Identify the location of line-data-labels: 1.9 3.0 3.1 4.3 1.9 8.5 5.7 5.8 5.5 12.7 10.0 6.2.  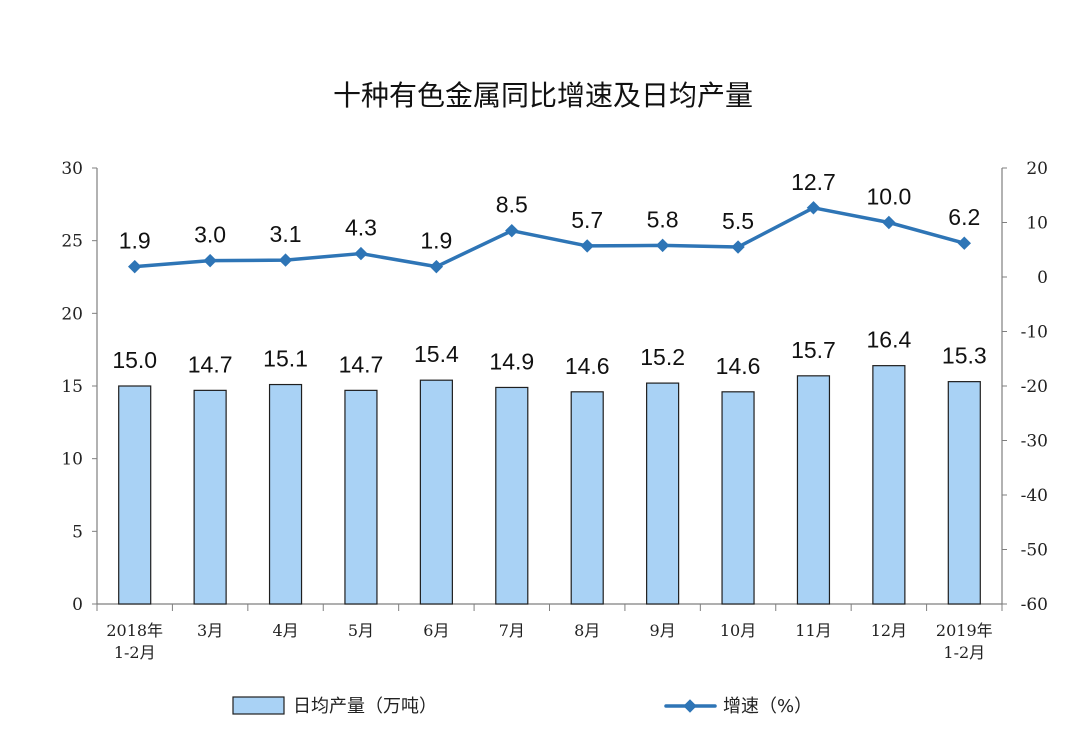
(550, 211).